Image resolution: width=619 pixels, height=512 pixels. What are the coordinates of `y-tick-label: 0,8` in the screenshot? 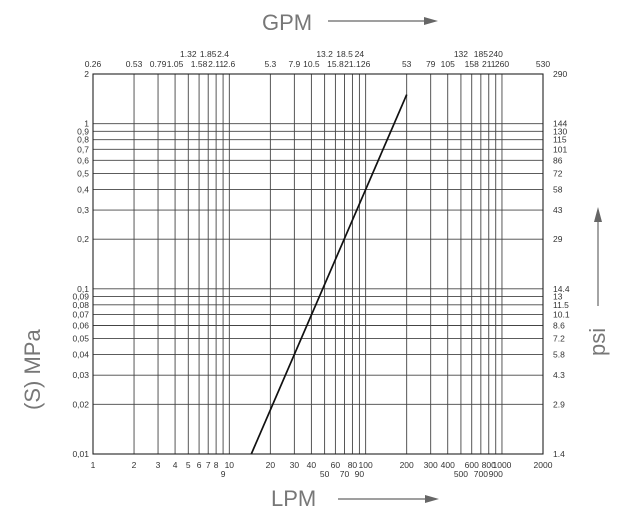 It's located at (83, 140).